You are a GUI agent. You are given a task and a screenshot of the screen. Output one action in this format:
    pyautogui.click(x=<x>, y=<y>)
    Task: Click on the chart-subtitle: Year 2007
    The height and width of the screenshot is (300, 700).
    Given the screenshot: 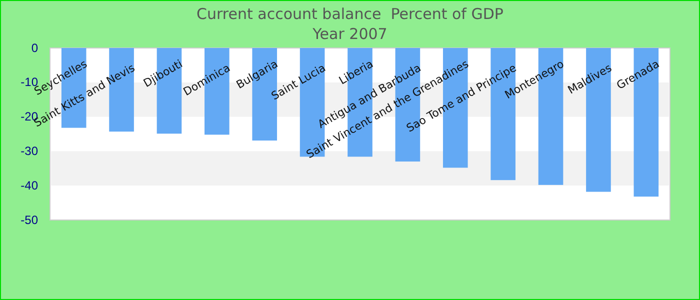 What is the action you would take?
    pyautogui.click(x=350, y=34)
    